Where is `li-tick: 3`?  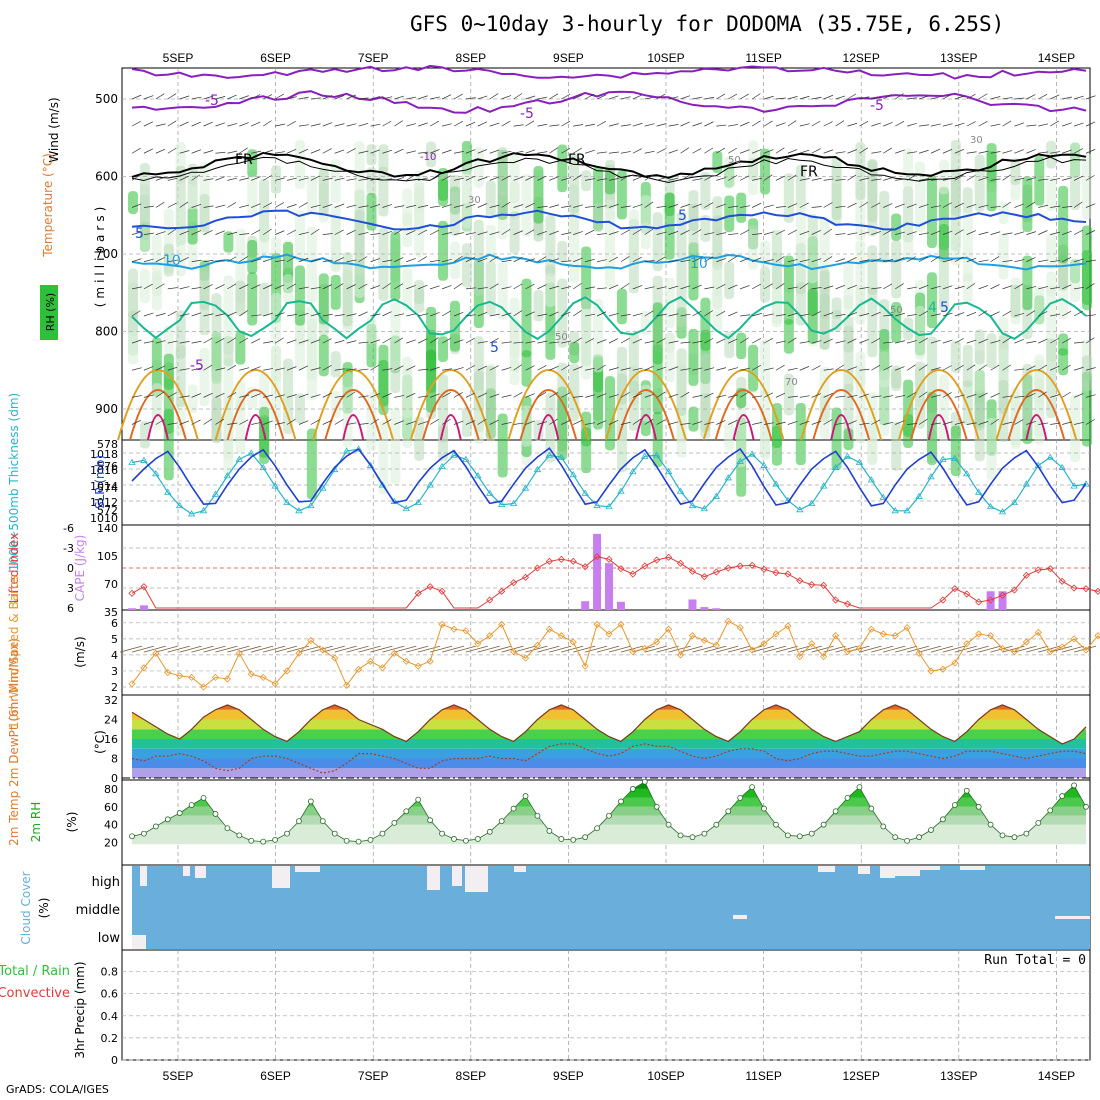 li-tick: 3 is located at coordinates (70, 588).